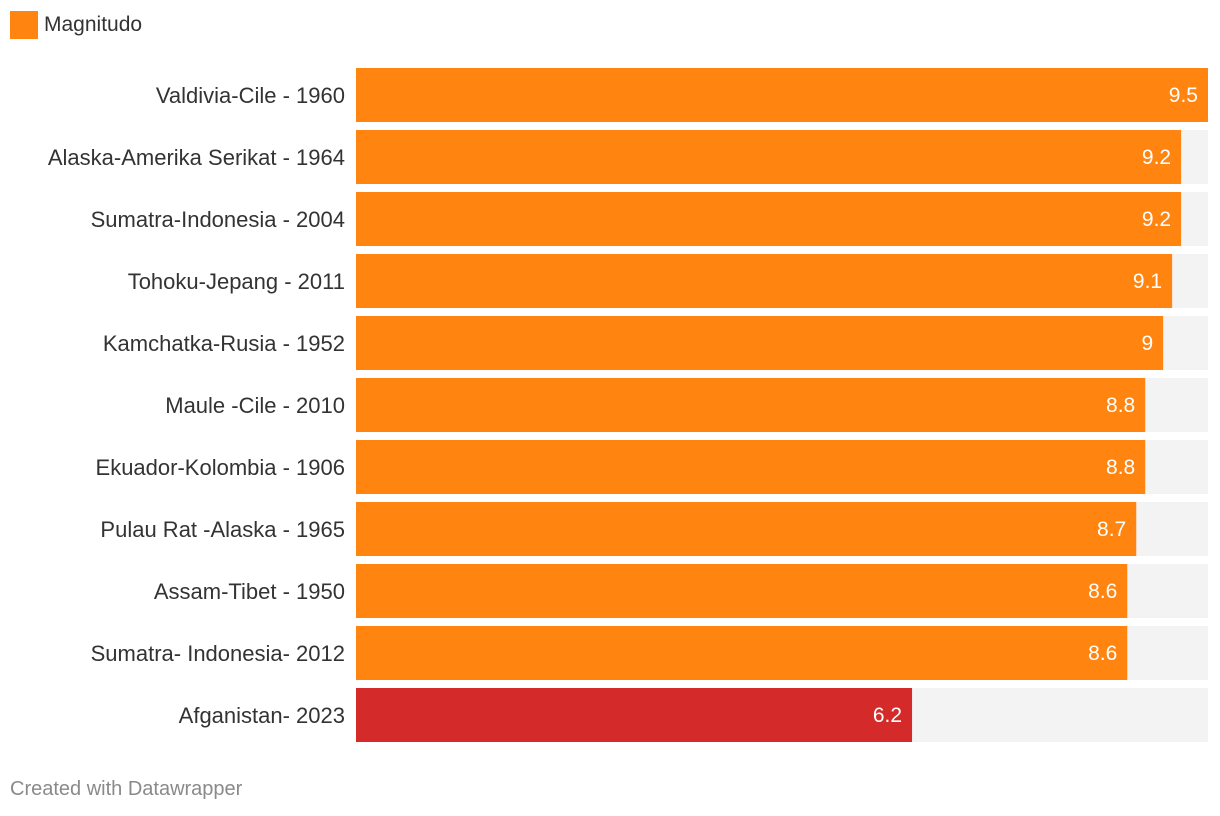 This screenshot has height=816, width=1220. Describe the element at coordinates (224, 343) in the screenshot. I see `category-label: Kamchatka-Rusia - 1952` at that location.